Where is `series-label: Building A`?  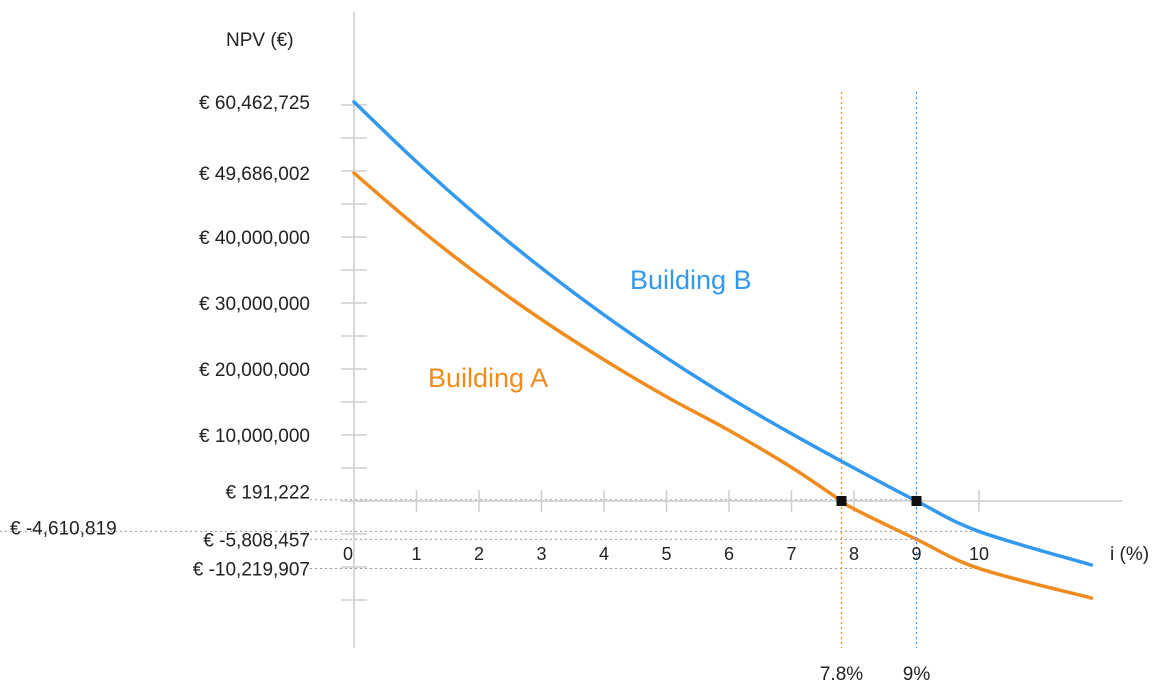
series-label: Building A is located at coordinates (488, 378).